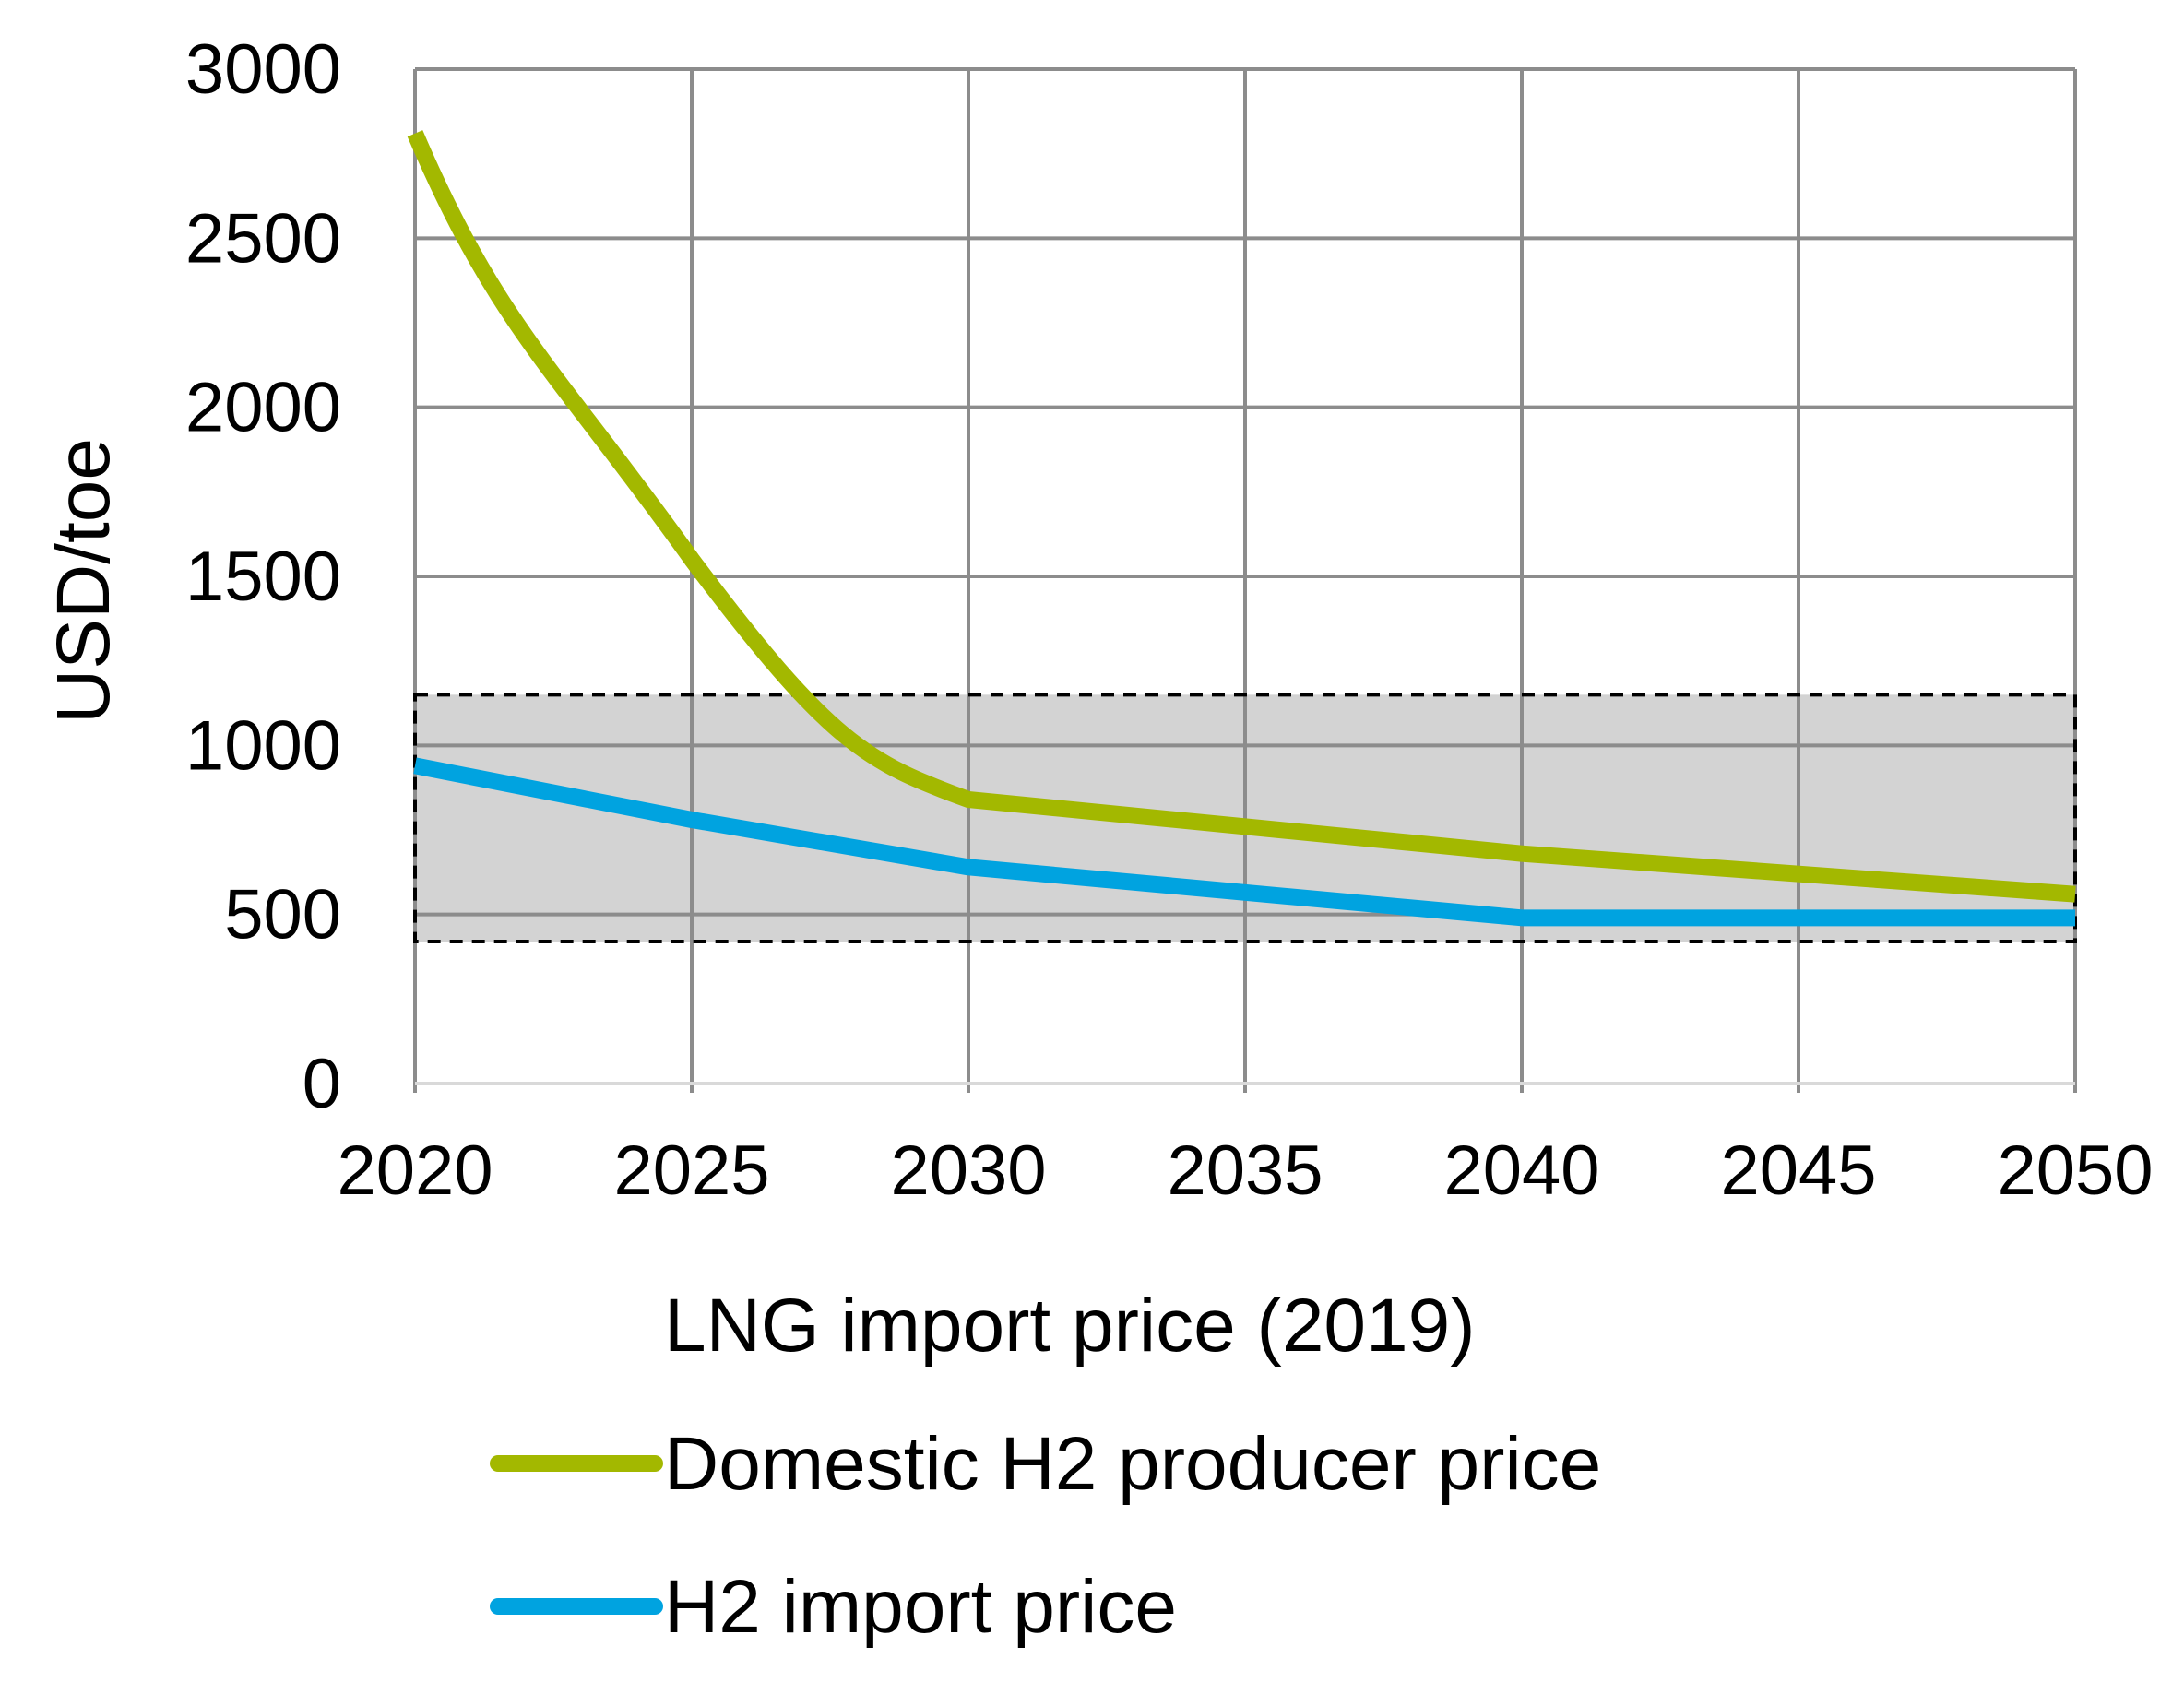 The height and width of the screenshot is (1706, 2184). I want to click on x-tick-label-2020: 2020, so click(415, 1170).